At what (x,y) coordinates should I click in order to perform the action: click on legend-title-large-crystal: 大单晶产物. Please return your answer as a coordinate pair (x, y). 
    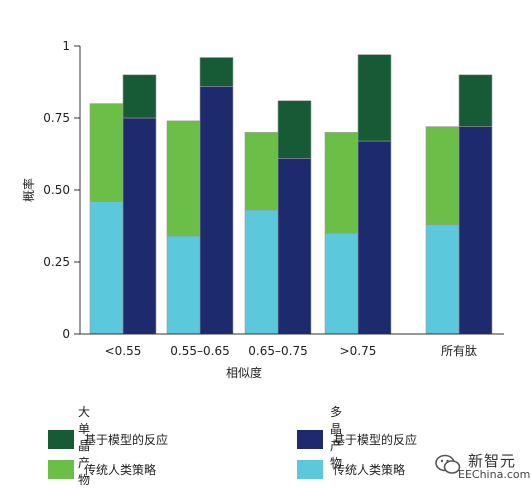
    Looking at the image, I should click on (84, 446).